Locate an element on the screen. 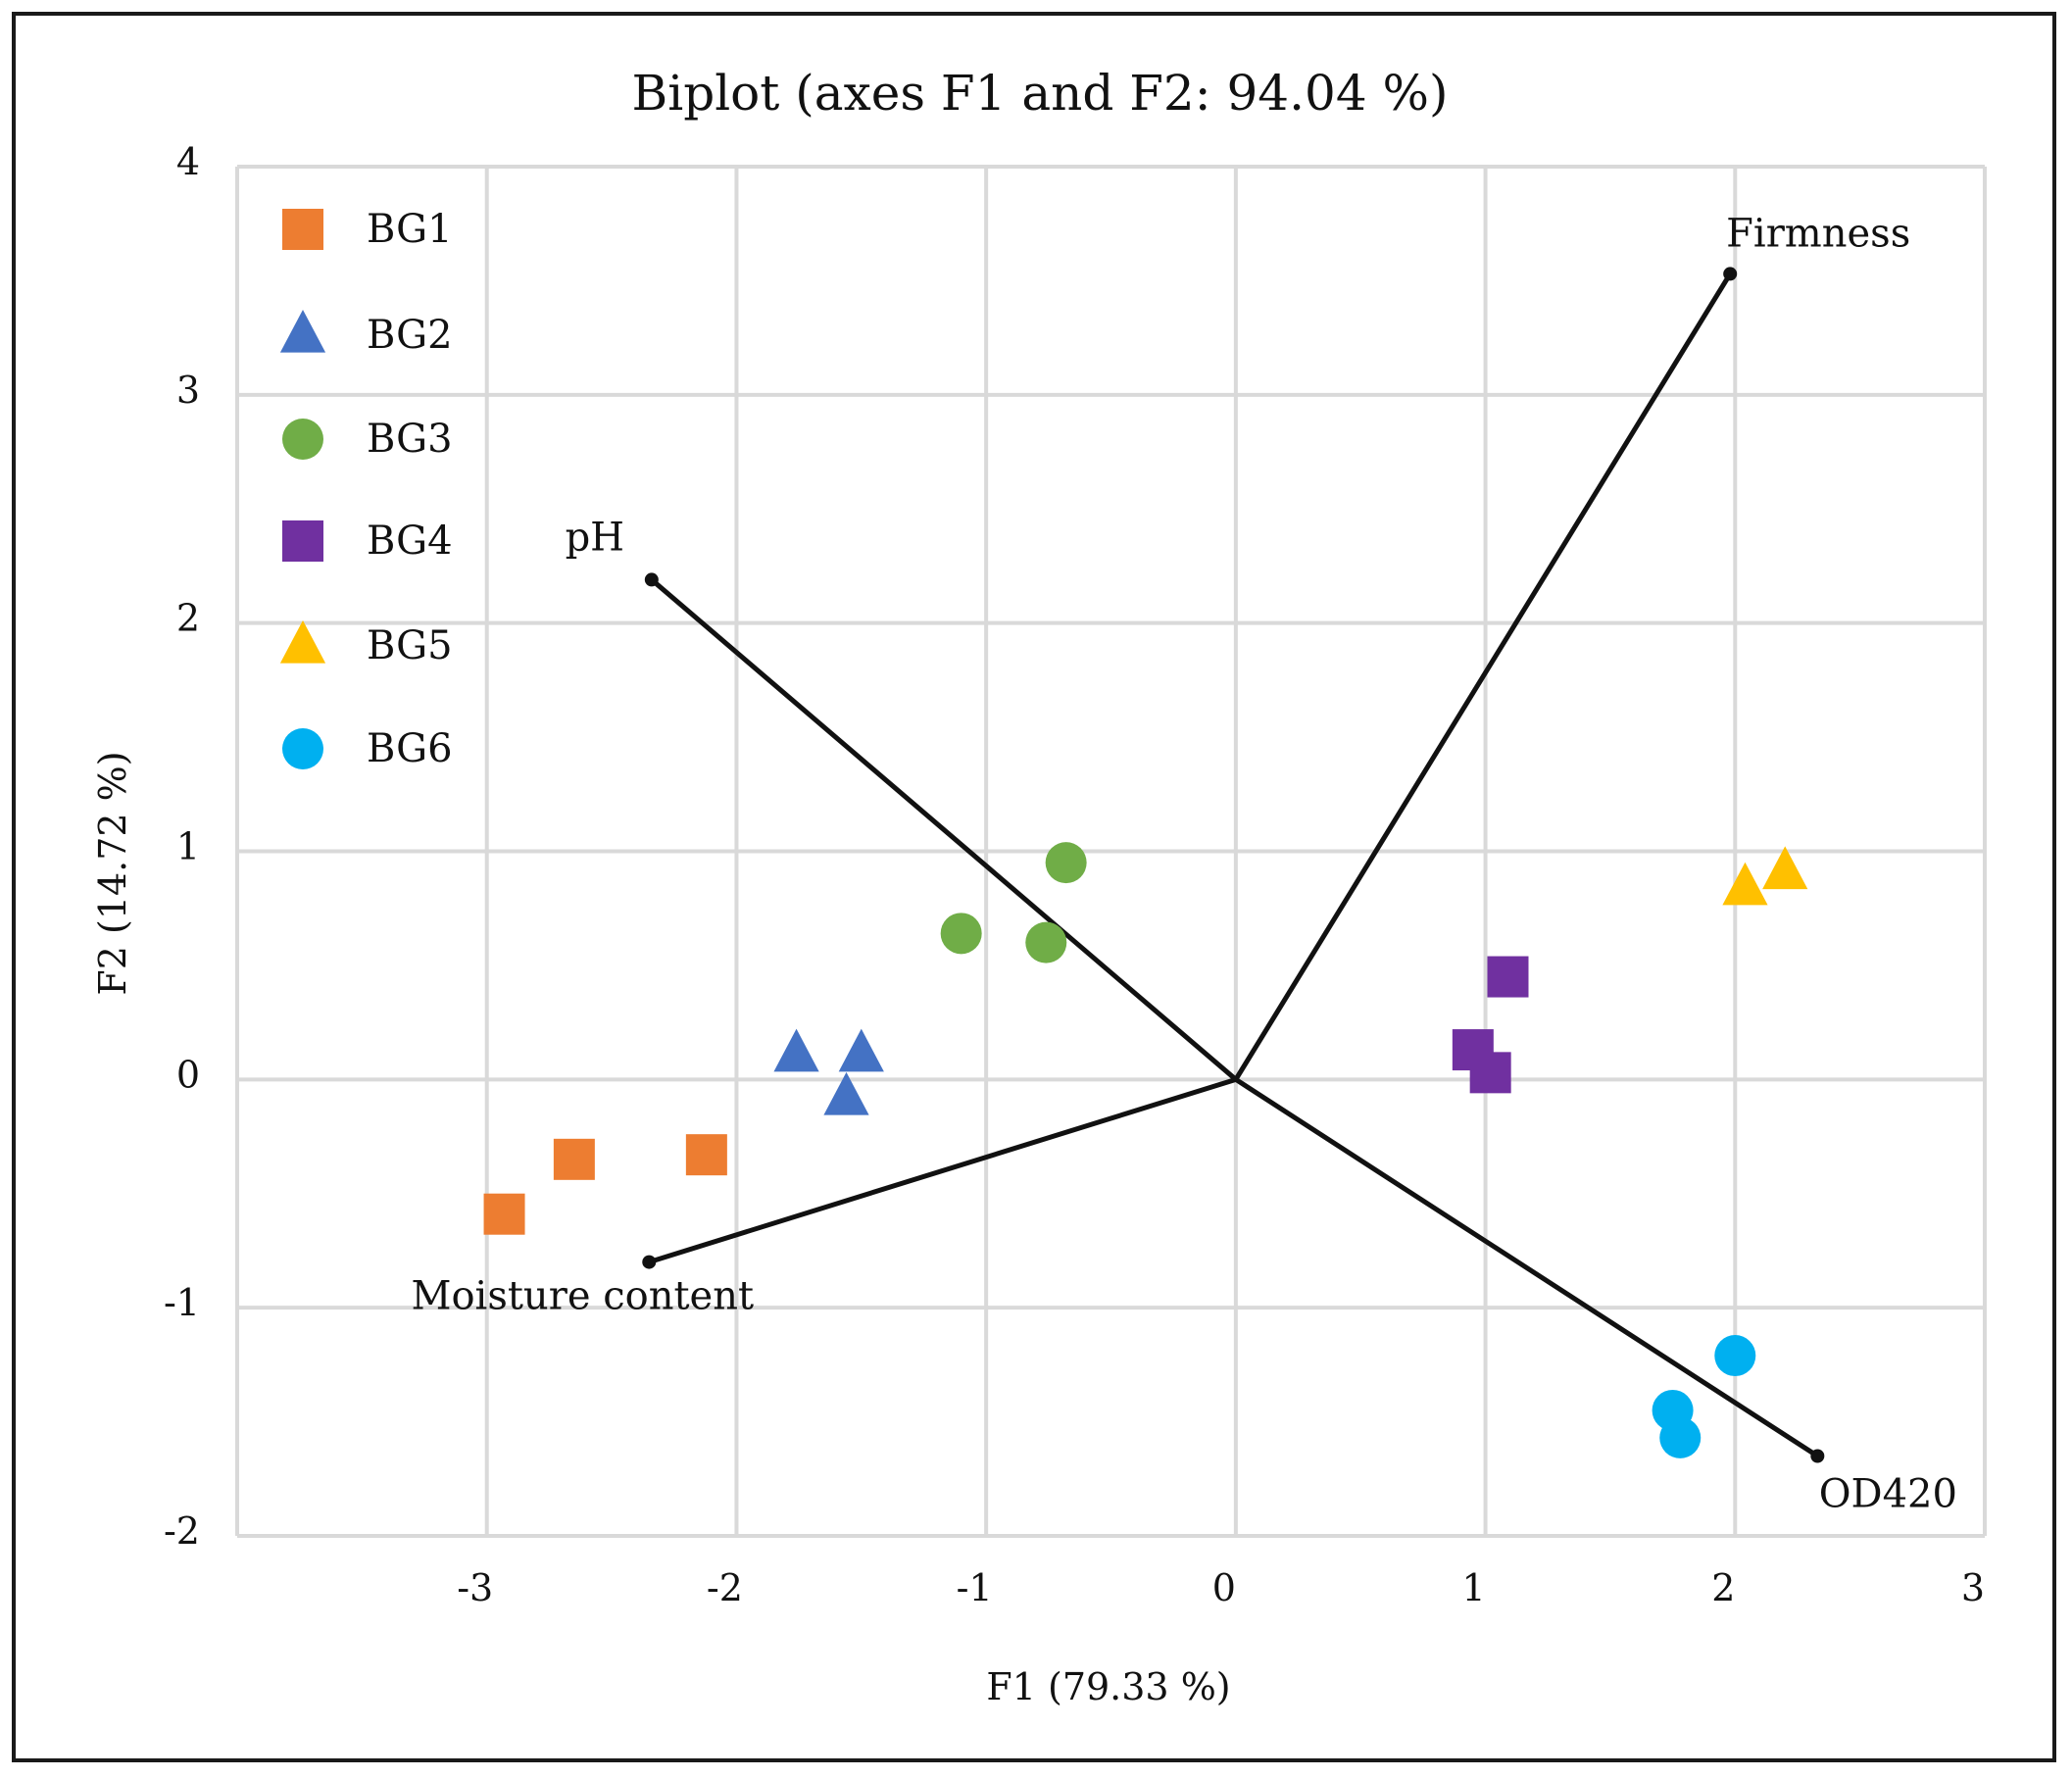 The width and height of the screenshot is (2072, 1778). legend-marker-bg4 is located at coordinates (302, 541).